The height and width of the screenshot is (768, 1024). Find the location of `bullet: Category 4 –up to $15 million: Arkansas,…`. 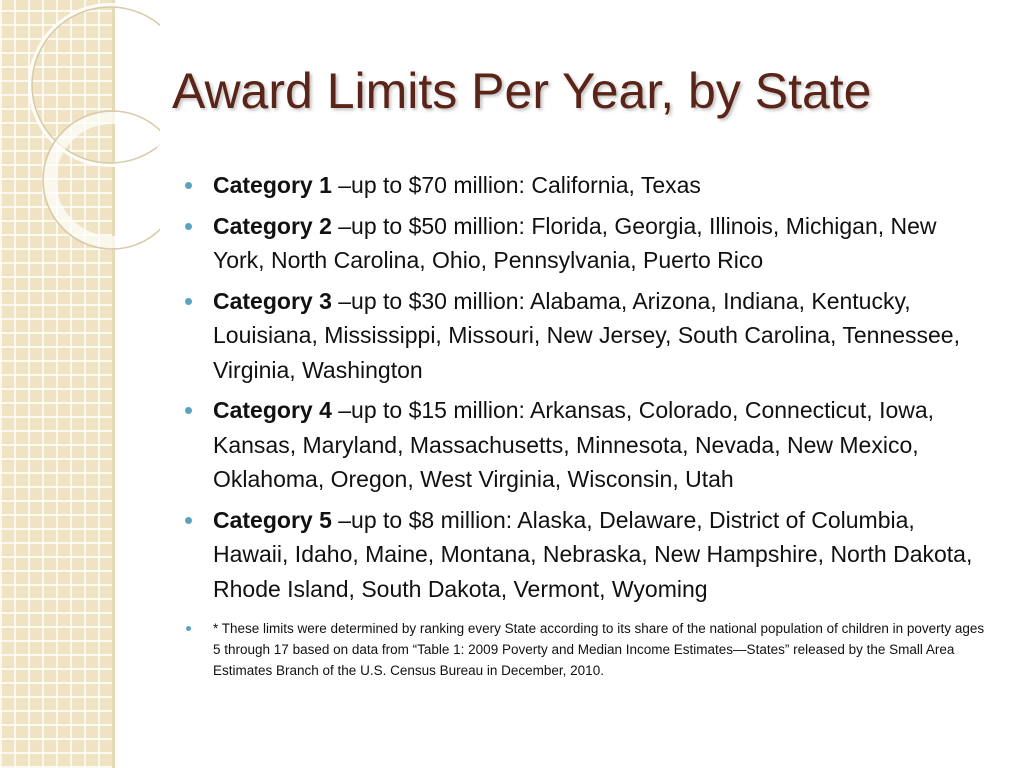

bullet: Category 4 –up to $15 million: Arkansas,… is located at coordinates (585, 445).